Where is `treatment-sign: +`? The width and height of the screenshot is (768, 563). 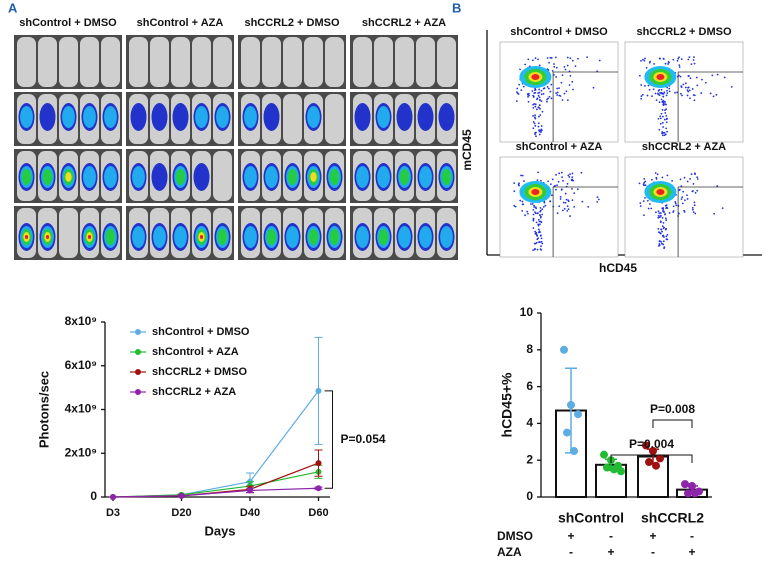 treatment-sign: + is located at coordinates (570, 536).